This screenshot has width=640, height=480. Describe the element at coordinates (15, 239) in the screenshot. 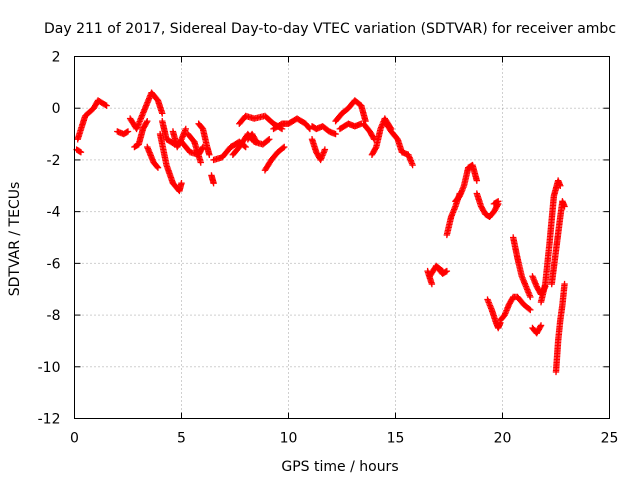

I see `y-axis-label: SDTVAR / TECUs` at that location.